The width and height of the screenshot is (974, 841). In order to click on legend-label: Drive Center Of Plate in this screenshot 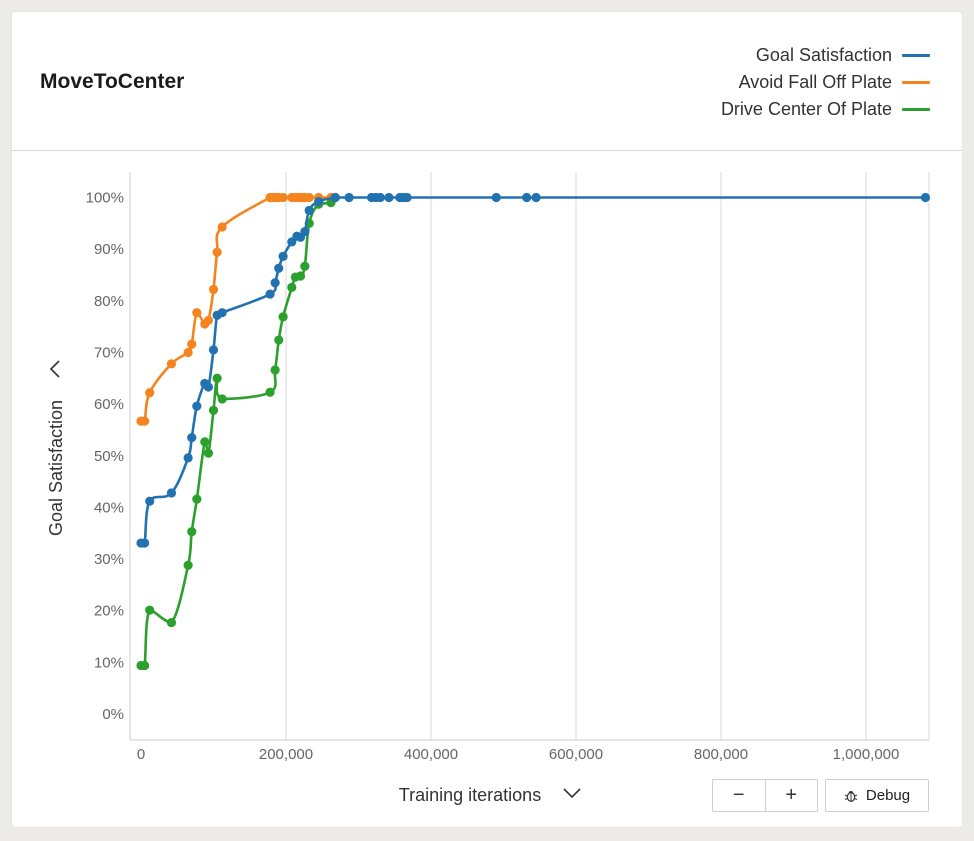, I will do `click(806, 109)`.